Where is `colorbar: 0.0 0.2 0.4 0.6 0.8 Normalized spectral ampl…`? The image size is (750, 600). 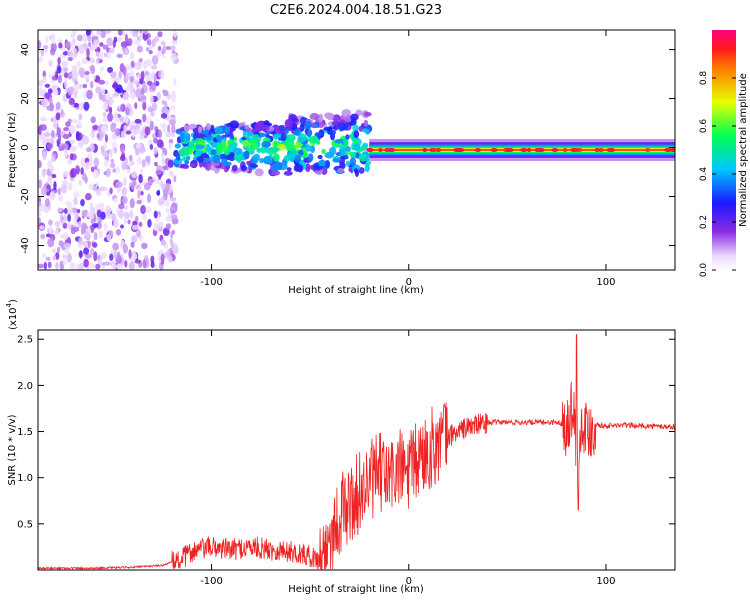 colorbar: 0.0 0.2 0.4 0.6 0.8 Normalized spectral ampl… is located at coordinates (724, 153).